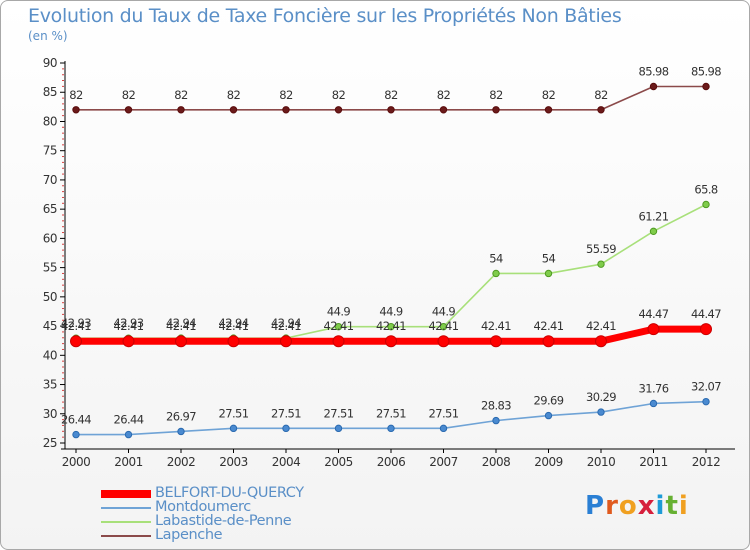 Image resolution: width=750 pixels, height=550 pixels. I want to click on data-label-labastide-de-penne-2004: 42.94, so click(286, 323).